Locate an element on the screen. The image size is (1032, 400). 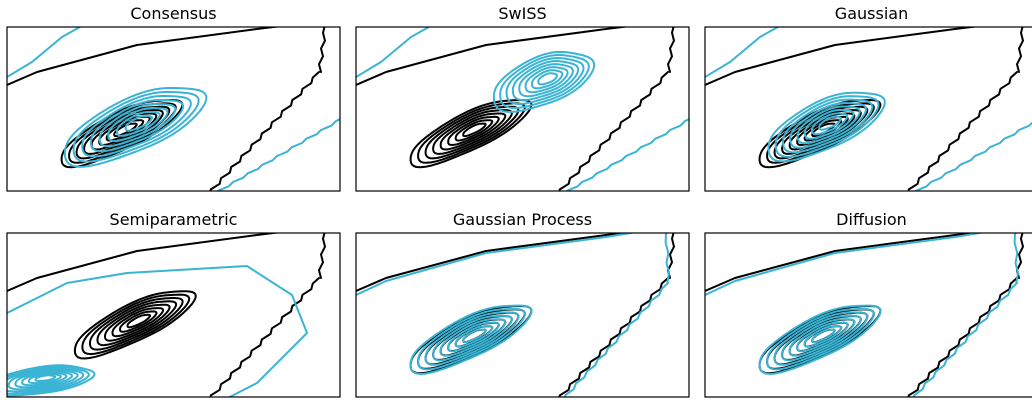
contour-panel-5: Diffusion is located at coordinates (868, 304).